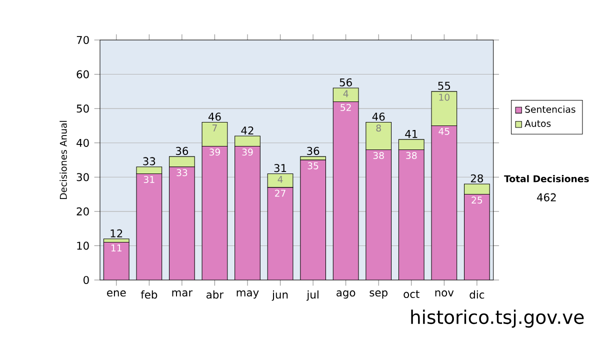  Describe the element at coordinates (82, 177) in the screenshot. I see `y-tick-label: 30` at that location.